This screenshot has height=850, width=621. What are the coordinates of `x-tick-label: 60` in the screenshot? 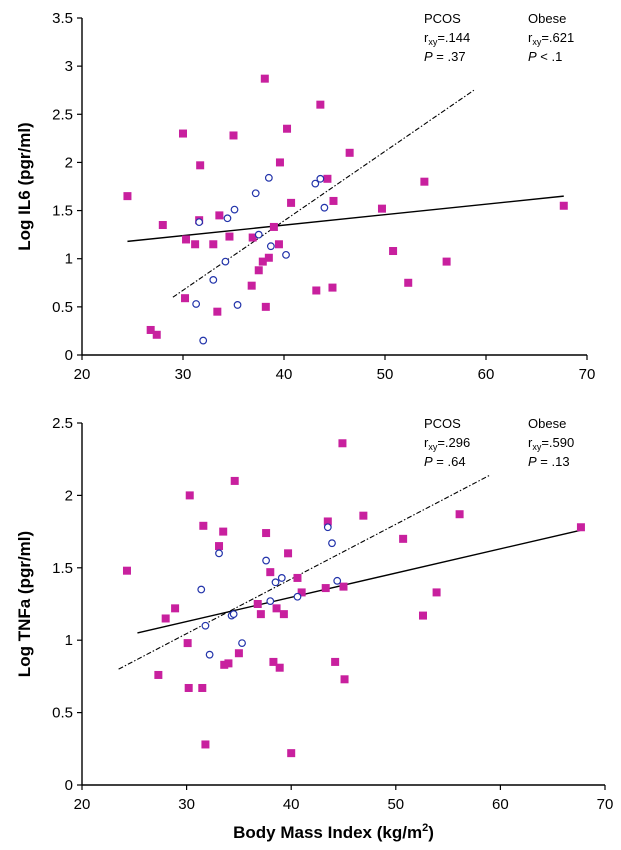 It's located at (486, 374).